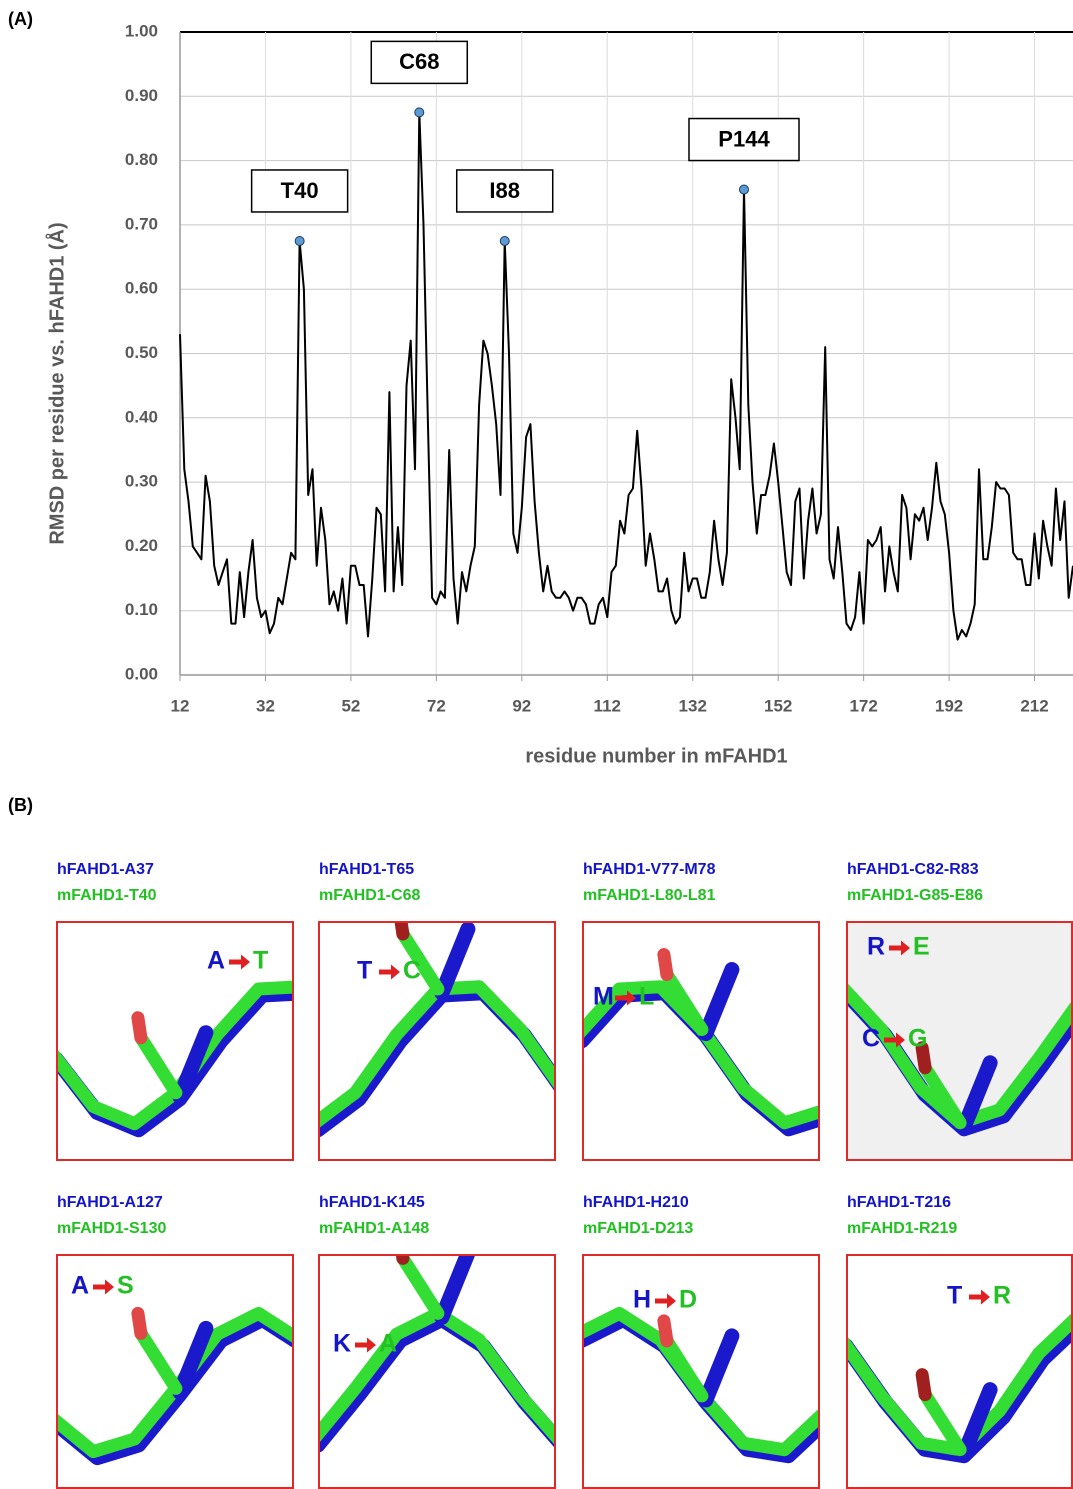 The image size is (1073, 1489). Describe the element at coordinates (419, 61) in the screenshot. I see `annotation-label: C68` at that location.